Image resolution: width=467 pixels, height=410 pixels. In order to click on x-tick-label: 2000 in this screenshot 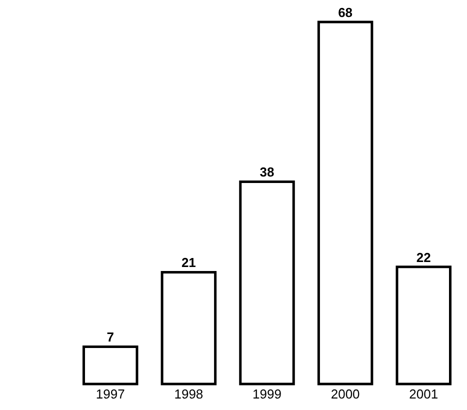, I will do `click(345, 394)`.